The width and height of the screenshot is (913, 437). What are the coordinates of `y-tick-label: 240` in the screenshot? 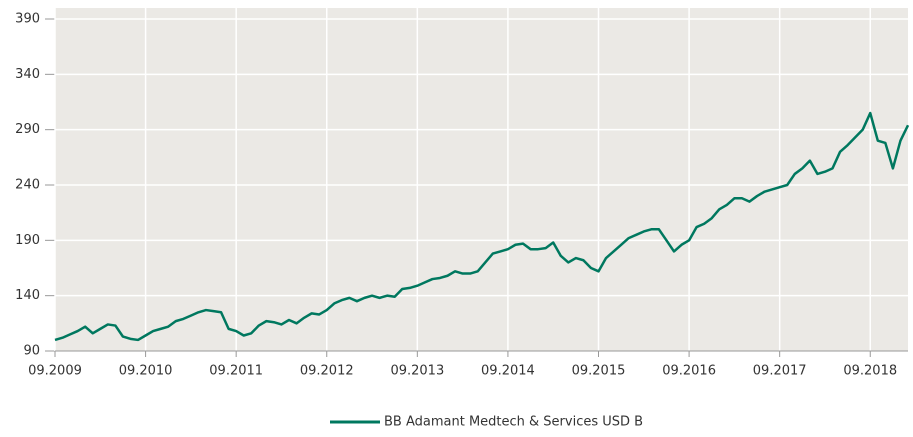 It's located at (27, 185).